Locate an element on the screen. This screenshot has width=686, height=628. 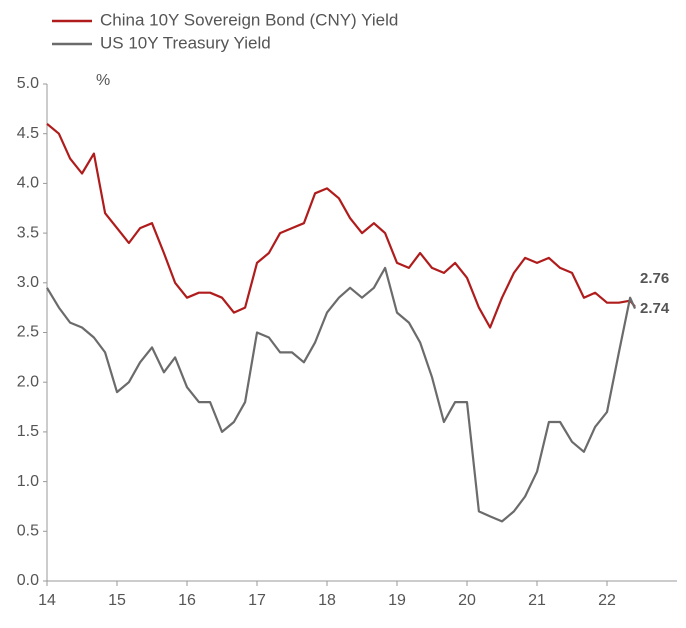
y-tick-label: 1.0 is located at coordinates (28, 481).